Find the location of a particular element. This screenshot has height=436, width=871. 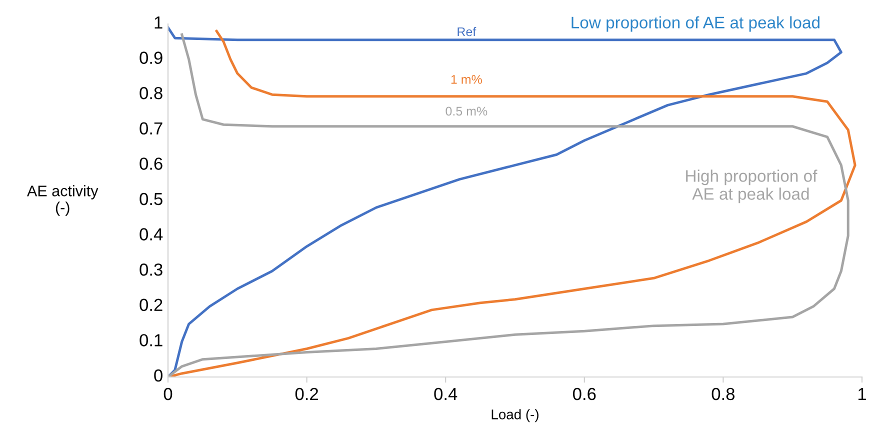

series-label: 1 m% is located at coordinates (466, 79).